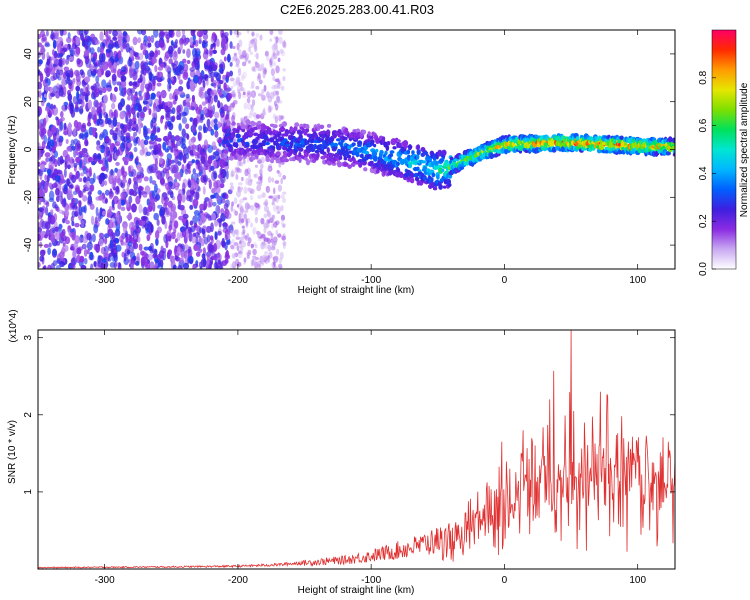  I want to click on x-tick-label: 100, so click(637, 280).